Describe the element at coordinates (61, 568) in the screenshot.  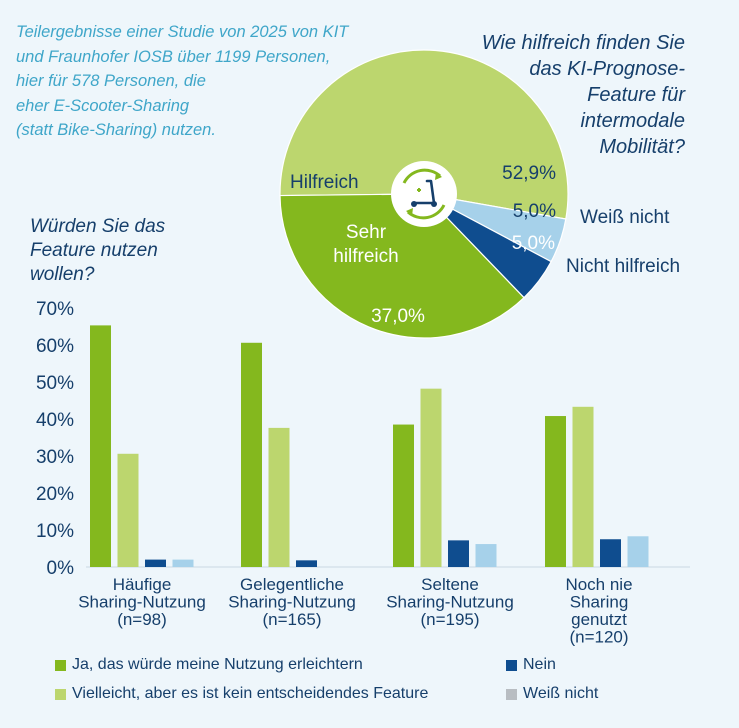
I see `y-tick-label: 0%` at that location.